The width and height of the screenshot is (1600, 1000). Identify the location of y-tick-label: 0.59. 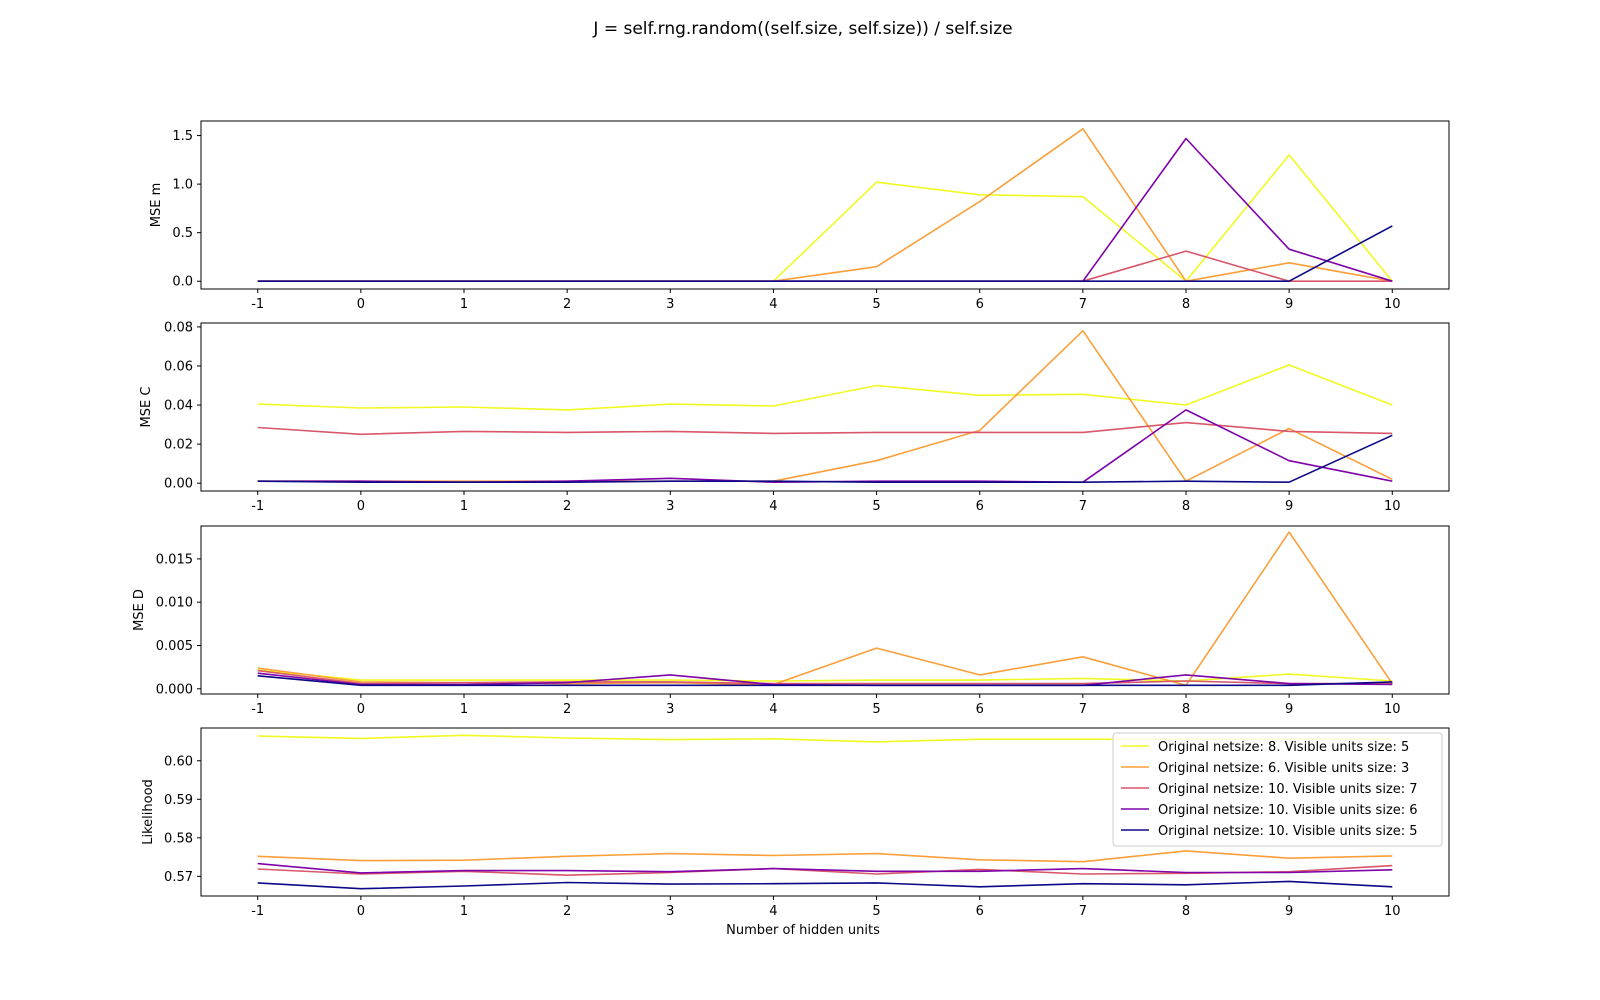
(178, 800).